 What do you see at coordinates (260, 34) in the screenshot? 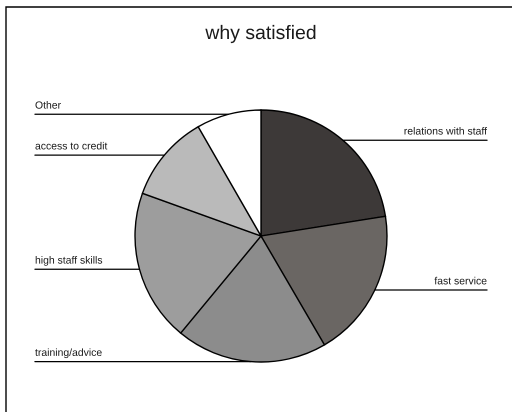
I see `chart-title: why satisfied` at bounding box center [260, 34].